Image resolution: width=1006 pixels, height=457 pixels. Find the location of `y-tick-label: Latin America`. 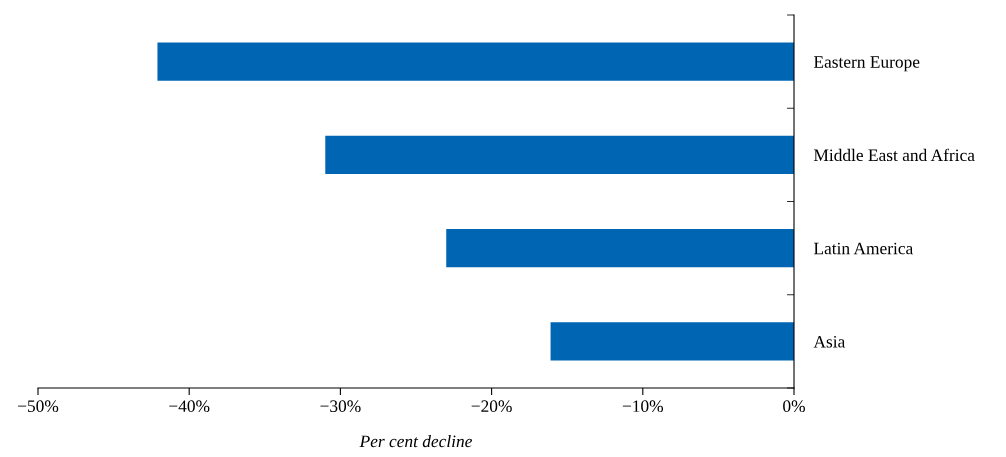

y-tick-label: Latin America is located at coordinates (863, 248).